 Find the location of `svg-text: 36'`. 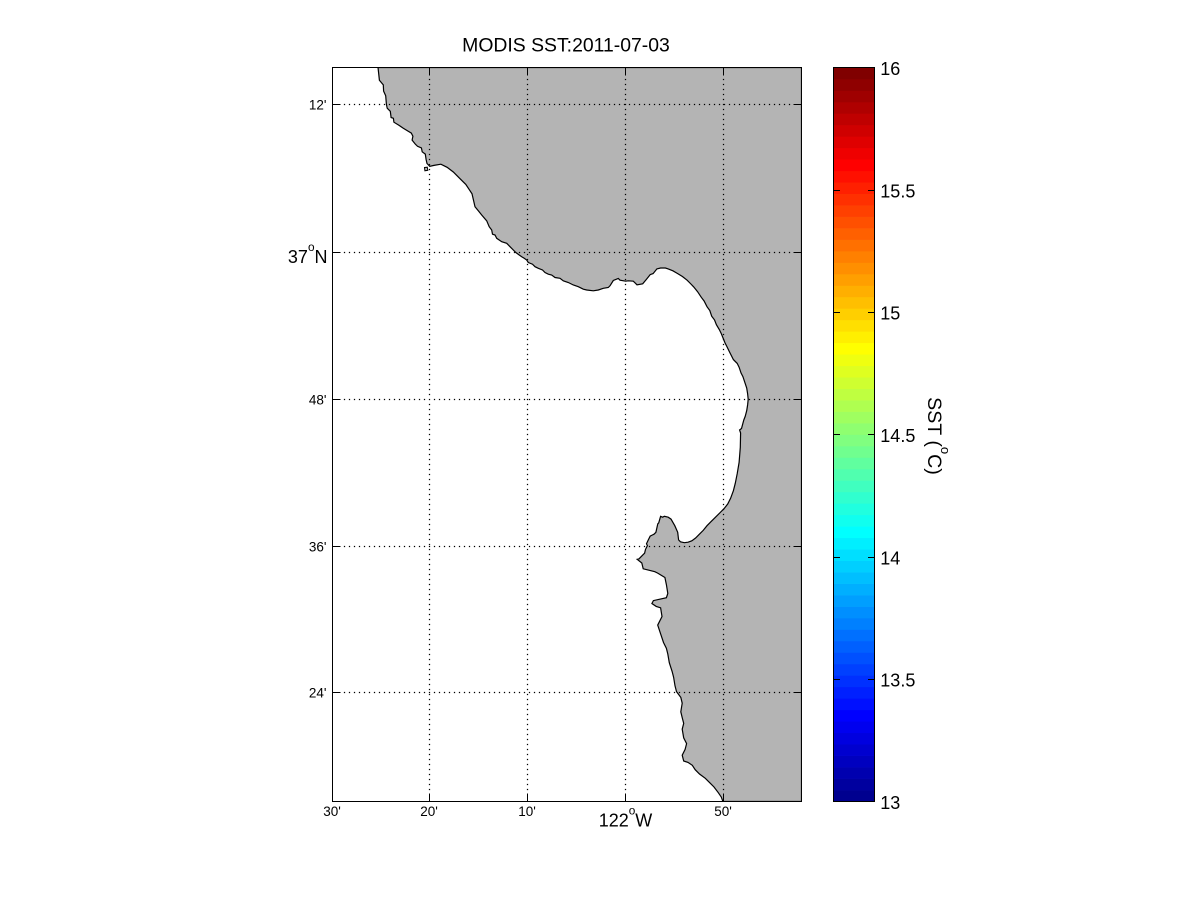

svg-text: 36' is located at coordinates (318, 546).